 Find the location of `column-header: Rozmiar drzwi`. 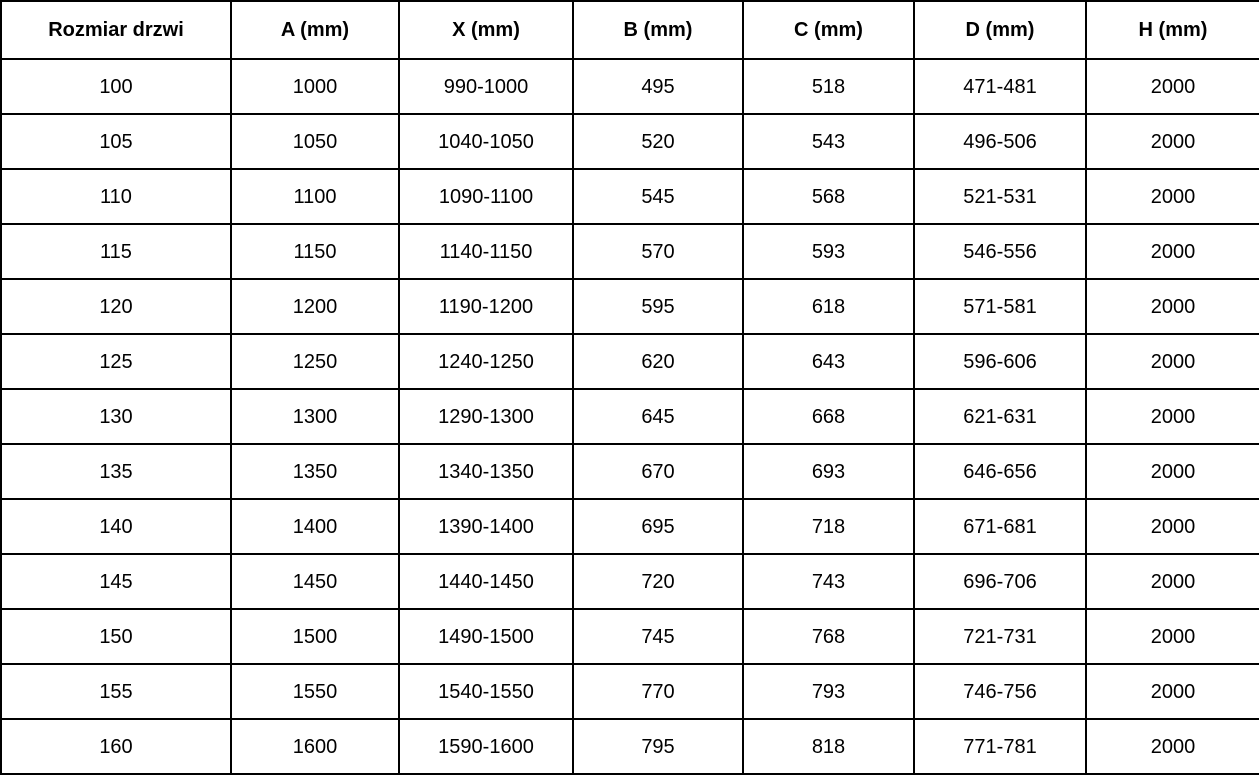

column-header: Rozmiar drzwi is located at coordinates (116, 30).